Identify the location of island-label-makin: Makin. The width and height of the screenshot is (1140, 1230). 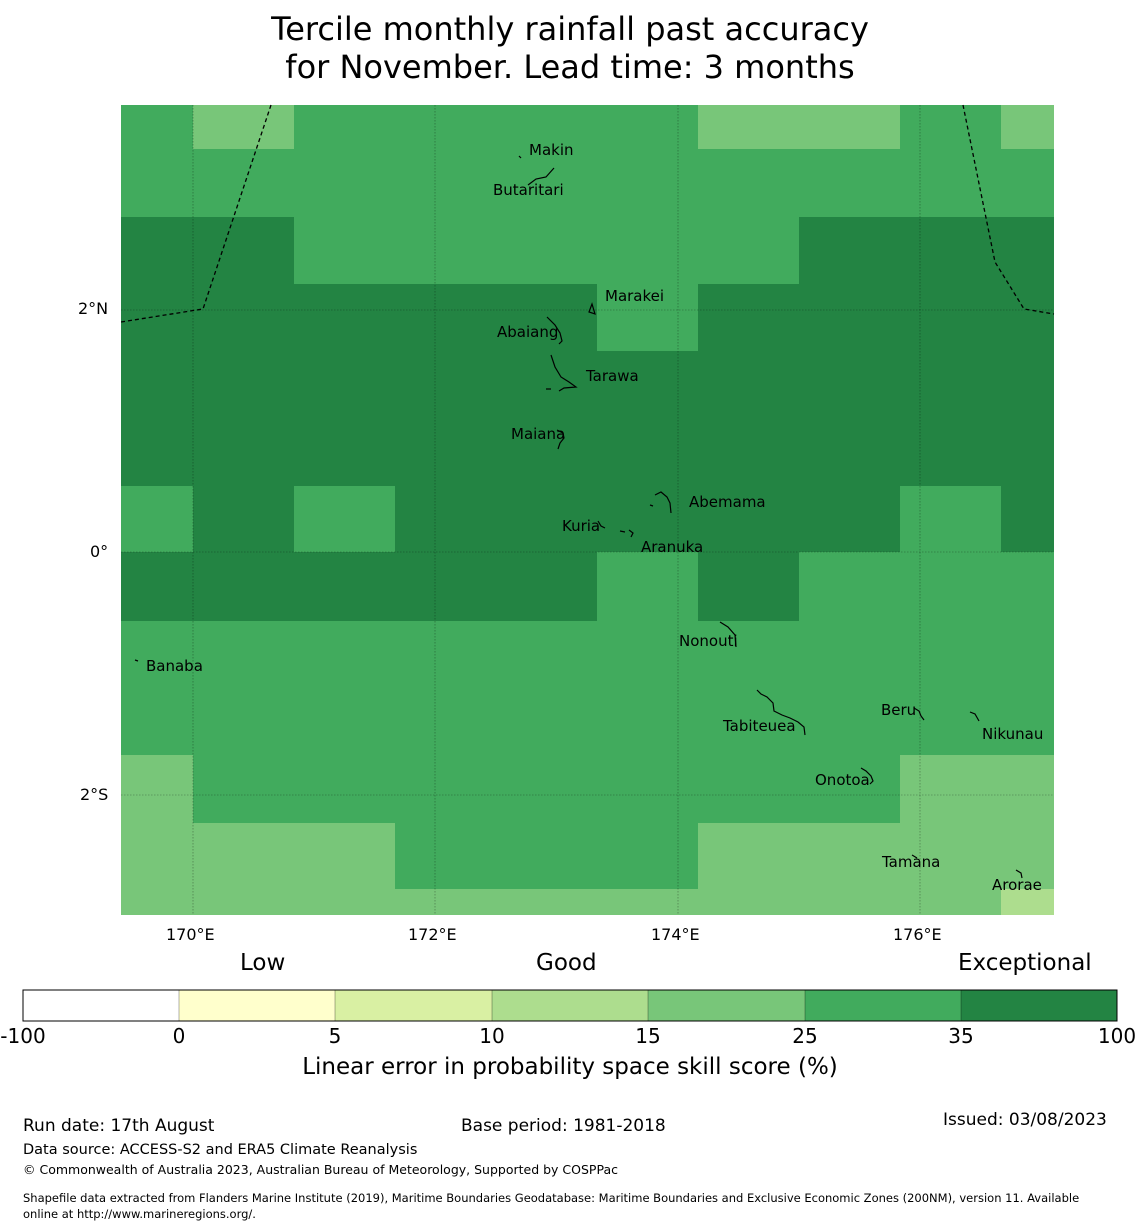
(551, 150).